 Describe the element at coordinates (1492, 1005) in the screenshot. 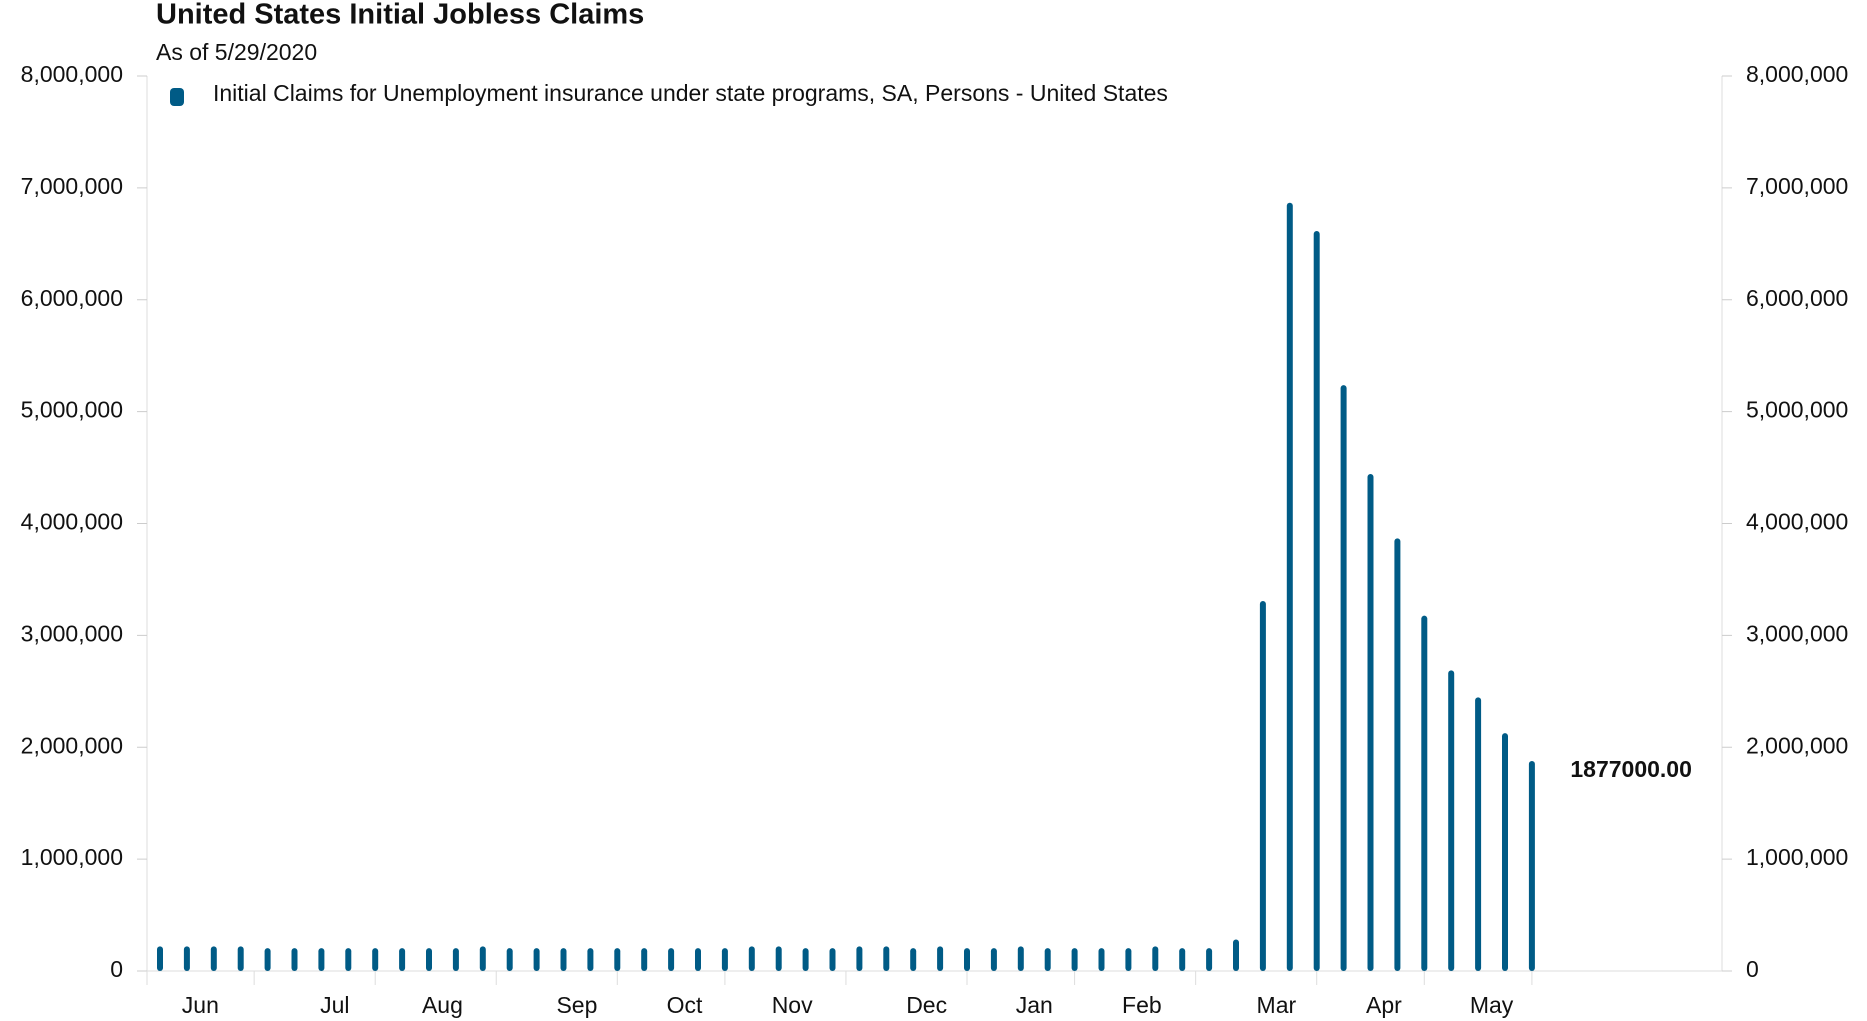

I see `x-tick-label: May` at that location.